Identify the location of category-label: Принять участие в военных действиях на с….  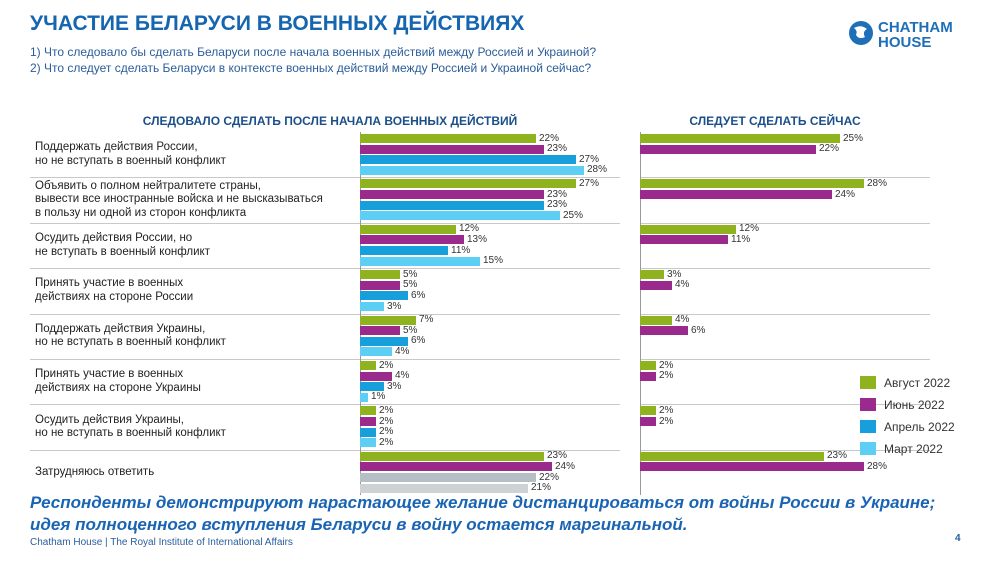
(114, 290).